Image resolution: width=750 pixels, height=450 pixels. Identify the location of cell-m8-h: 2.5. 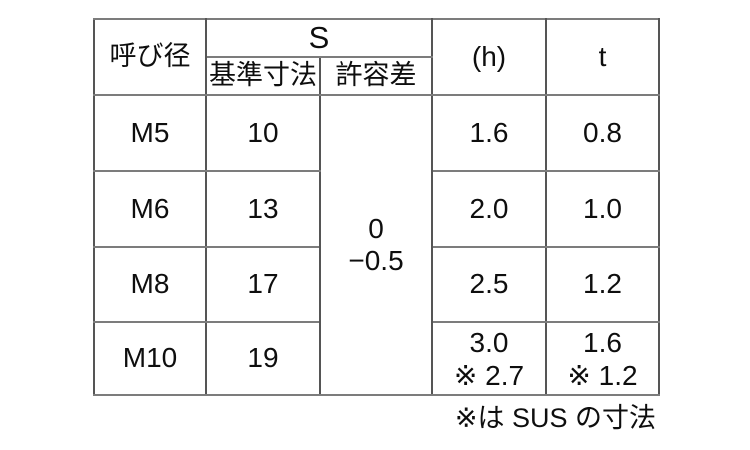
(489, 284).